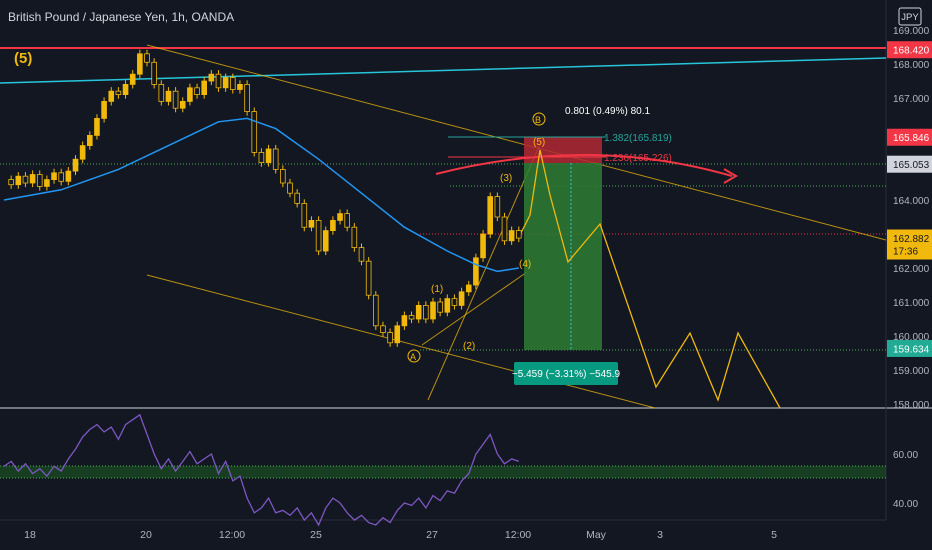 The image size is (932, 550). Describe the element at coordinates (905, 455) in the screenshot. I see `rsi-tick-label: 60.00` at that location.